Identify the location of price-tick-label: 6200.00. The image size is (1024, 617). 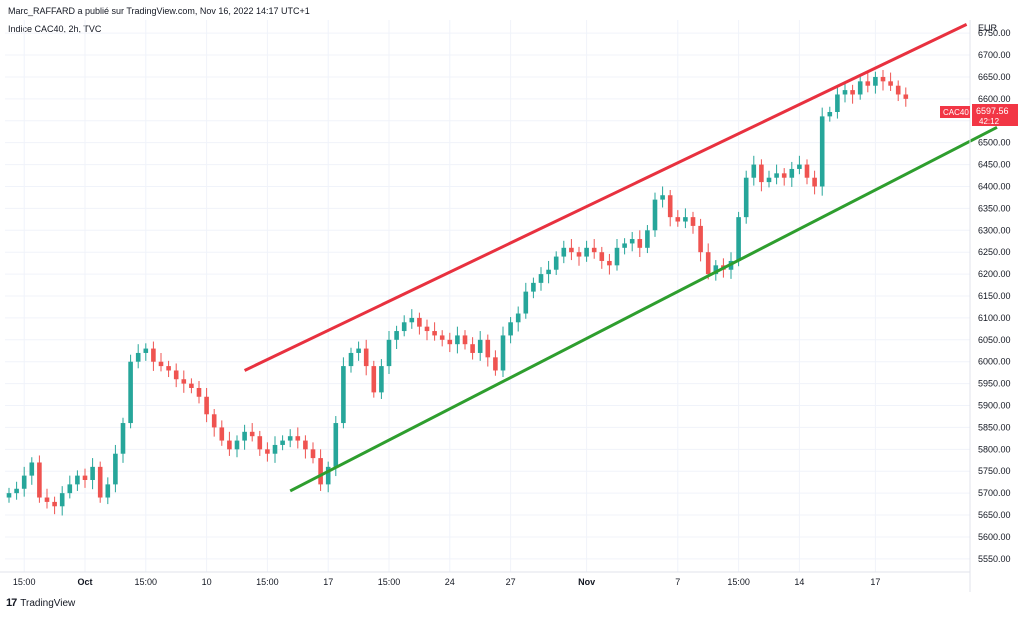
(994, 274).